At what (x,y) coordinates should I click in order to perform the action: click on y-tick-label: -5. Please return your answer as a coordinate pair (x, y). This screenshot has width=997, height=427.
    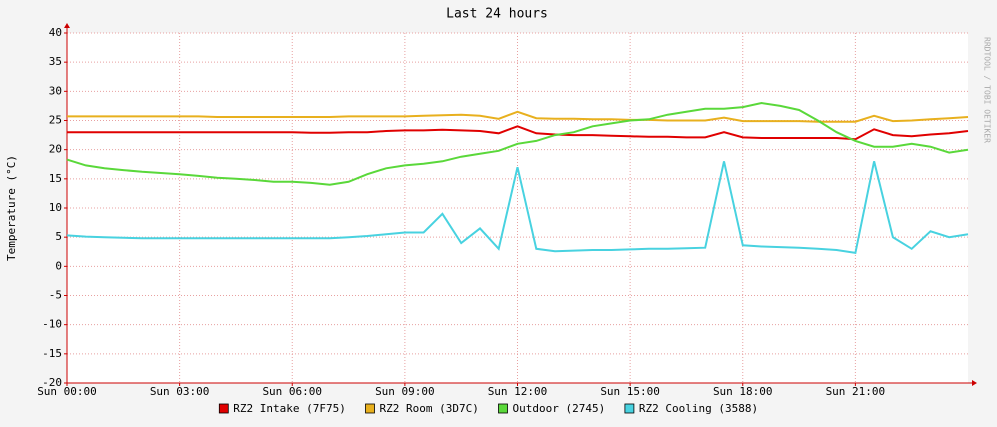
    Looking at the image, I should click on (55, 295).